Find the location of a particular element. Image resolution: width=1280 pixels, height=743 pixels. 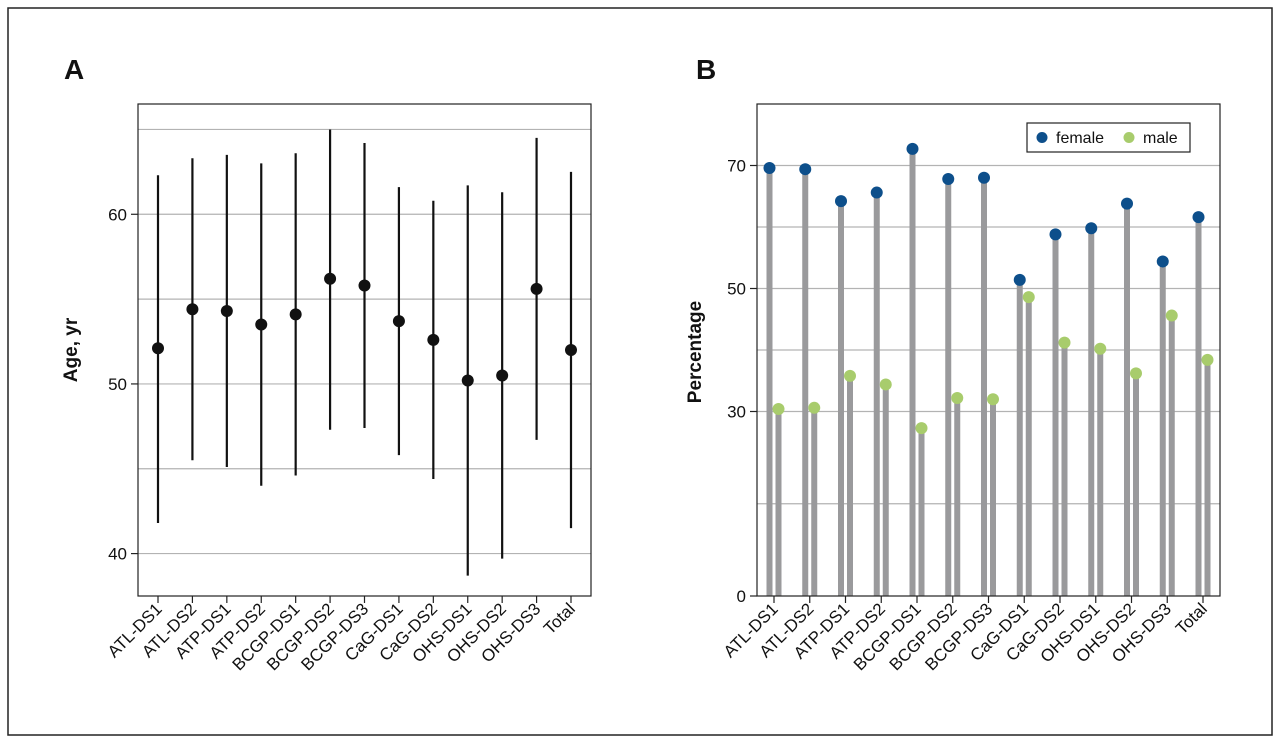

y-tick-label: 30 is located at coordinates (736, 412).